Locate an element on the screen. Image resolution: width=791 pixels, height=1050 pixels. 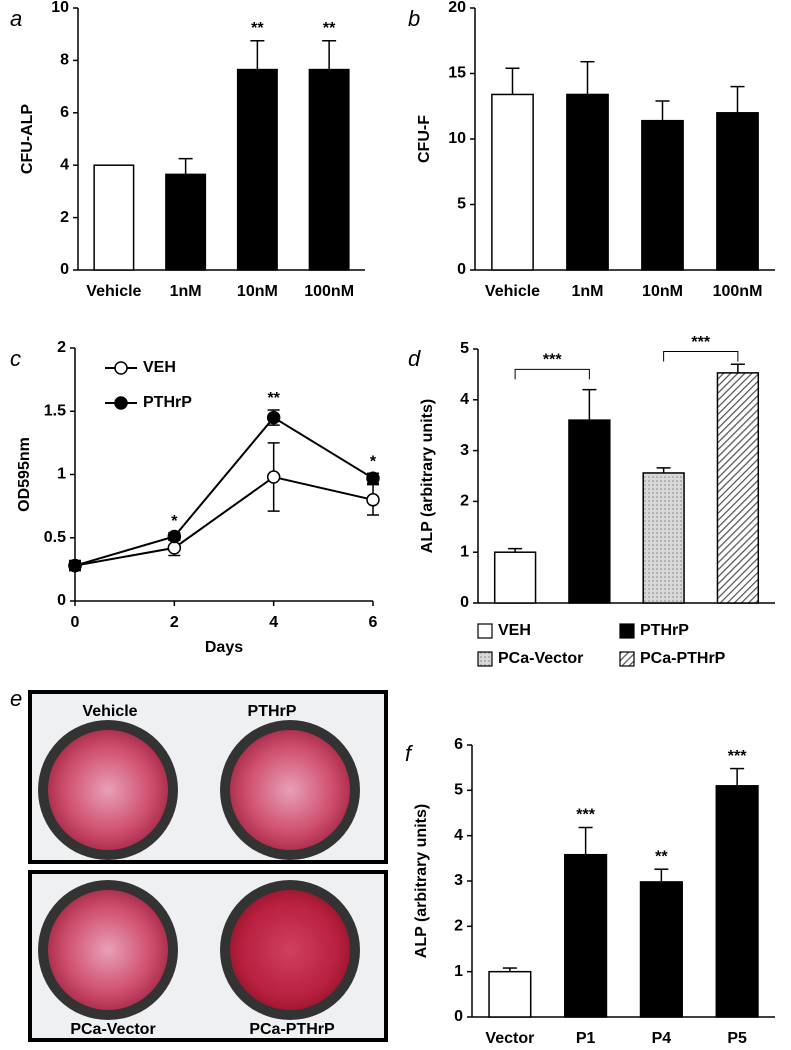
panel-letter: b is located at coordinates (414, 18).